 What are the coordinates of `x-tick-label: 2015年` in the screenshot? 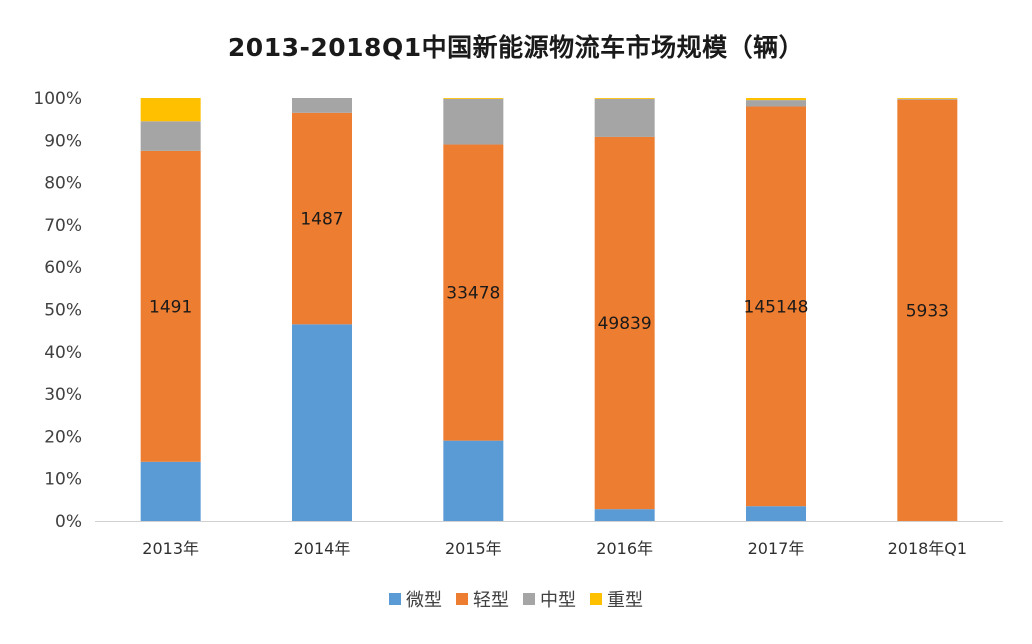 It's located at (473, 548).